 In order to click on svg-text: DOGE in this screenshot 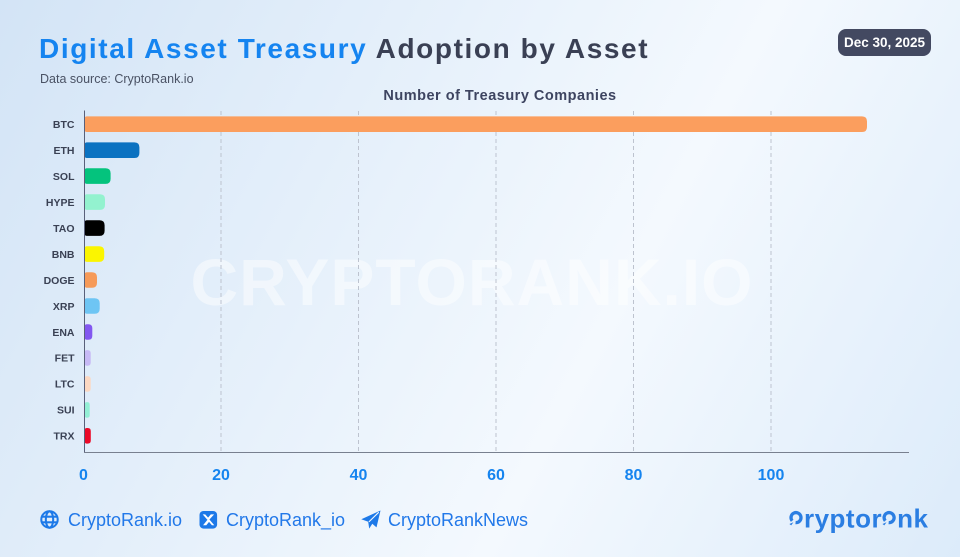, I will do `click(59, 281)`.